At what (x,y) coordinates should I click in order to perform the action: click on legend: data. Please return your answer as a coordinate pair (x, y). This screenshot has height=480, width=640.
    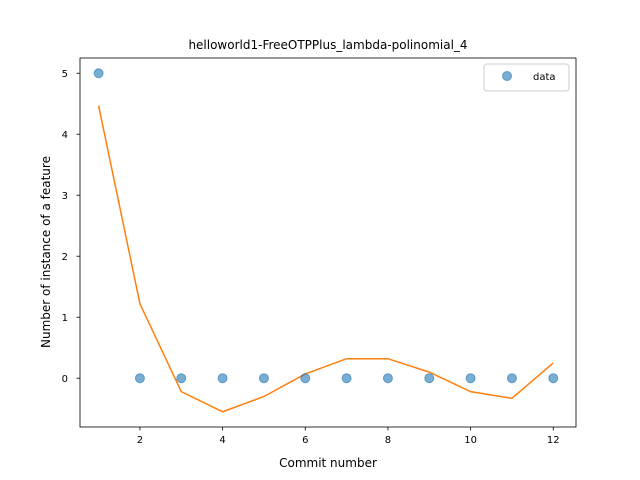
    Looking at the image, I should click on (526, 77).